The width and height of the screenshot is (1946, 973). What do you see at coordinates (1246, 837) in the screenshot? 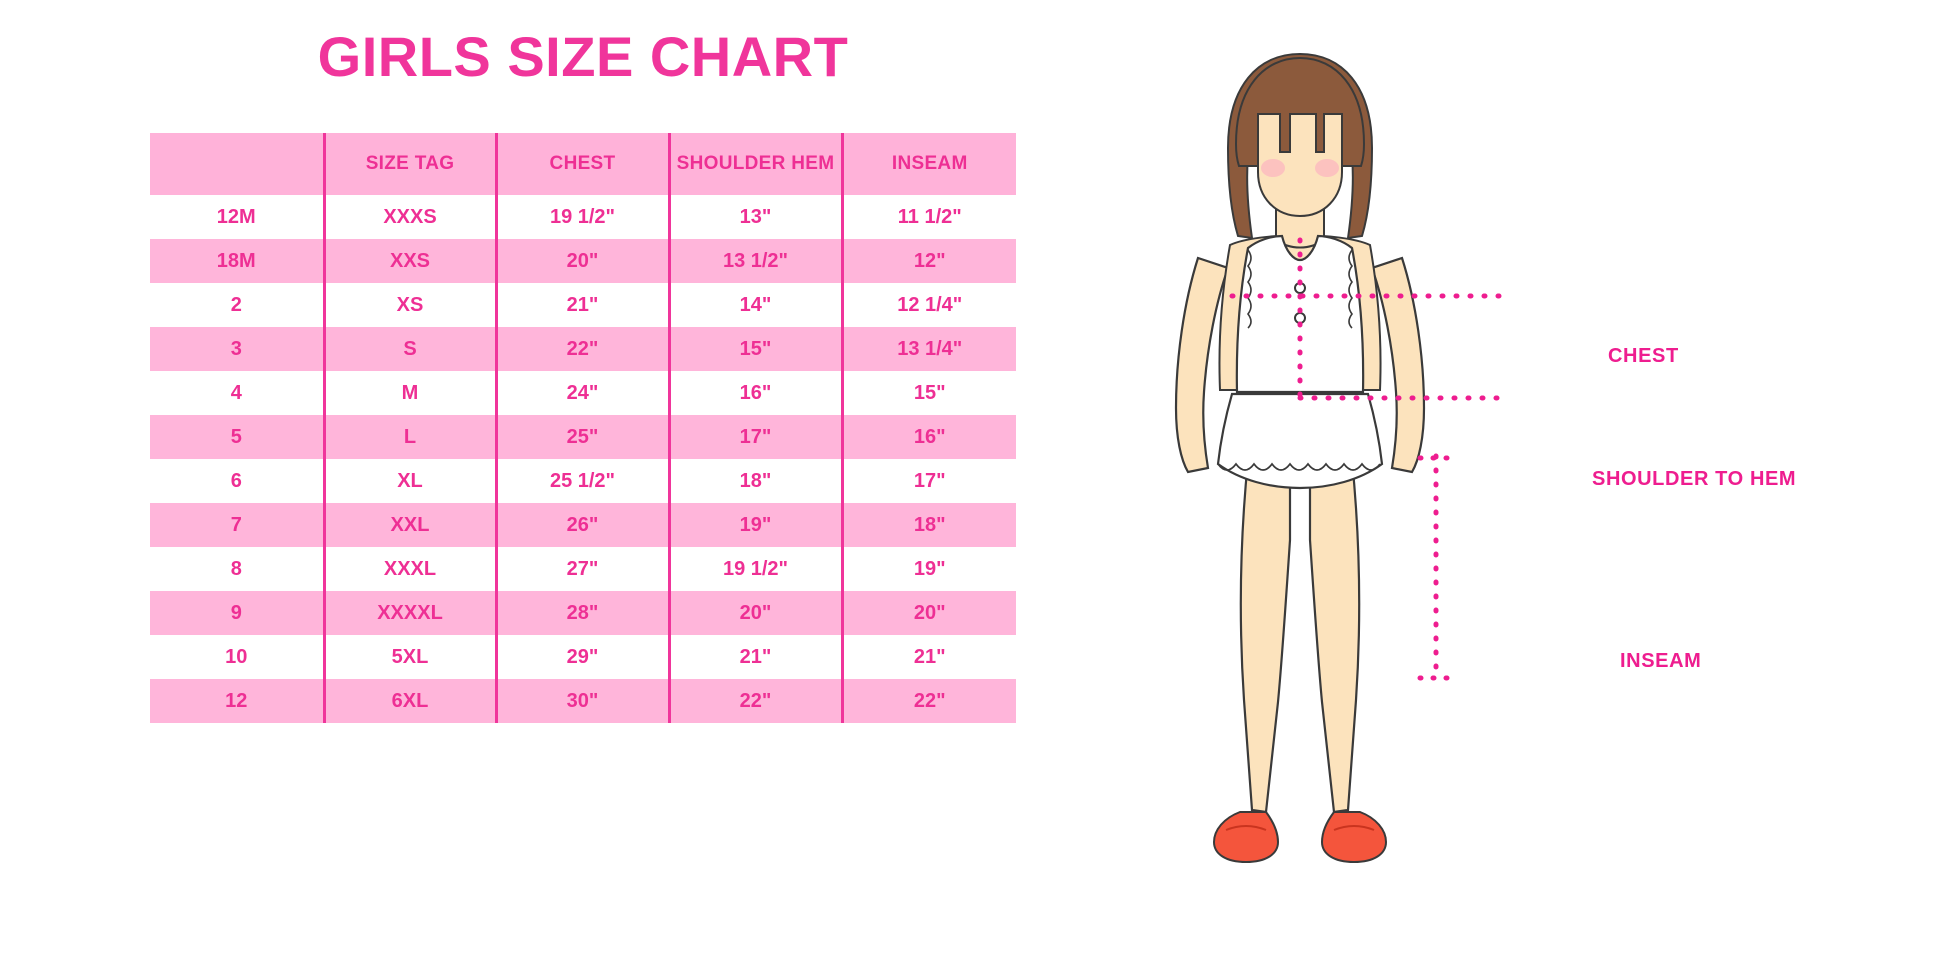
I see `left-shoe` at bounding box center [1246, 837].